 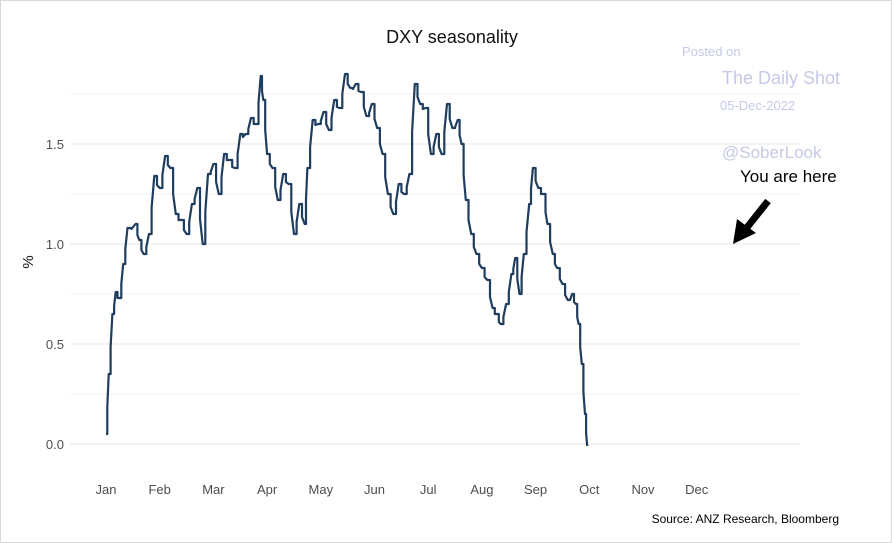 I want to click on watermark-date: 05-Dec-2022, so click(x=757, y=105).